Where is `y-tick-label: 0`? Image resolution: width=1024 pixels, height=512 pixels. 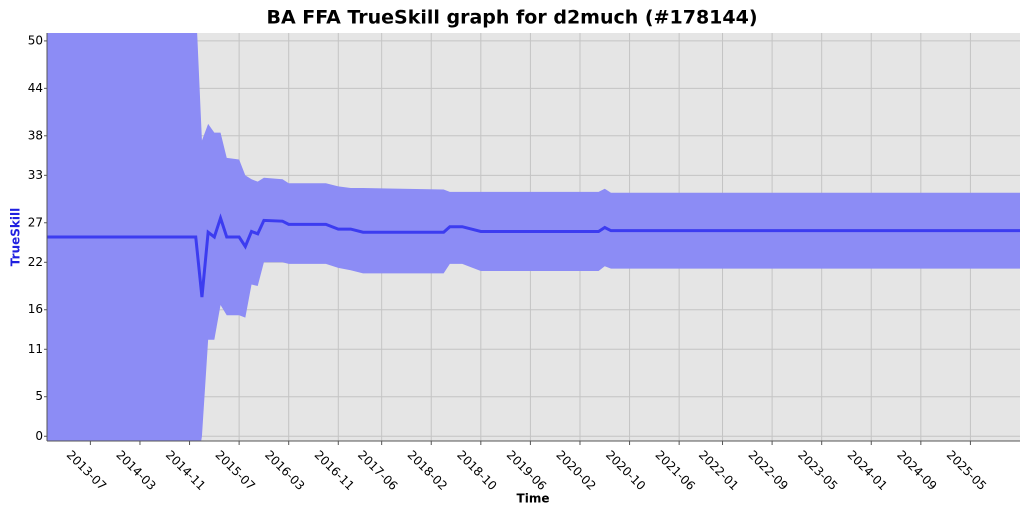 y-tick-label: 0 is located at coordinates (39, 436).